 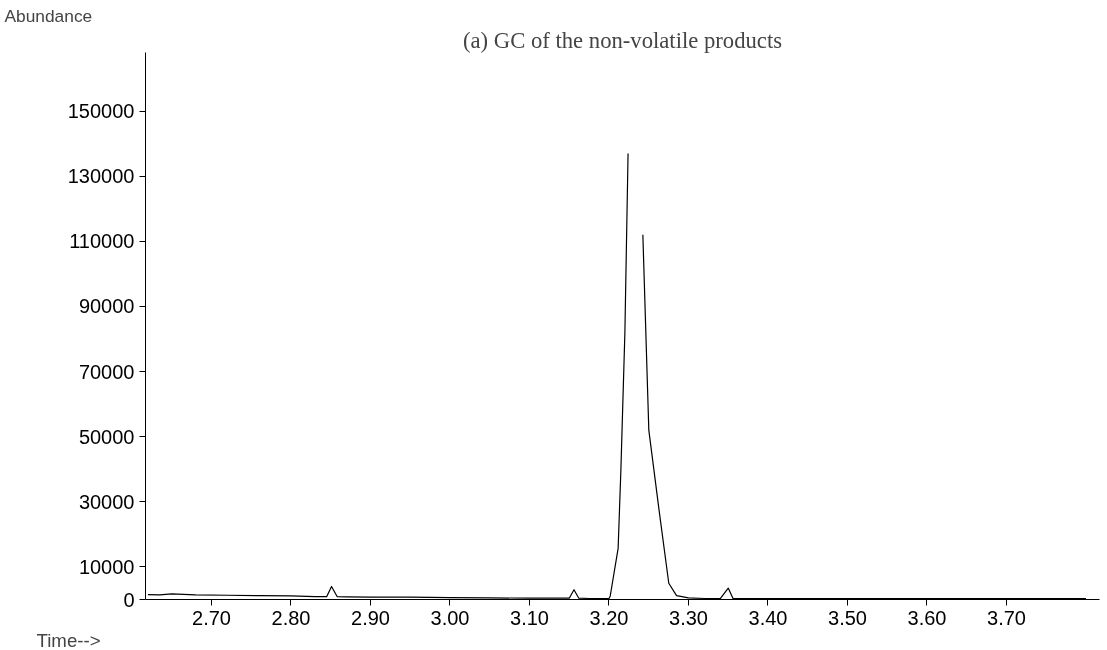 What do you see at coordinates (927, 617) in the screenshot?
I see `x-tick-label: 3.60` at bounding box center [927, 617].